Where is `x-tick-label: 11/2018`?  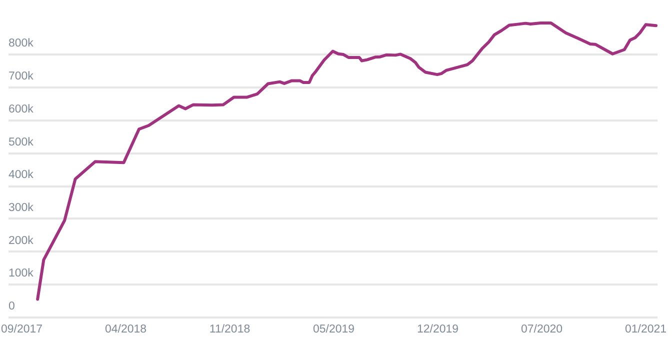
x-tick-label: 11/2018 is located at coordinates (229, 330).